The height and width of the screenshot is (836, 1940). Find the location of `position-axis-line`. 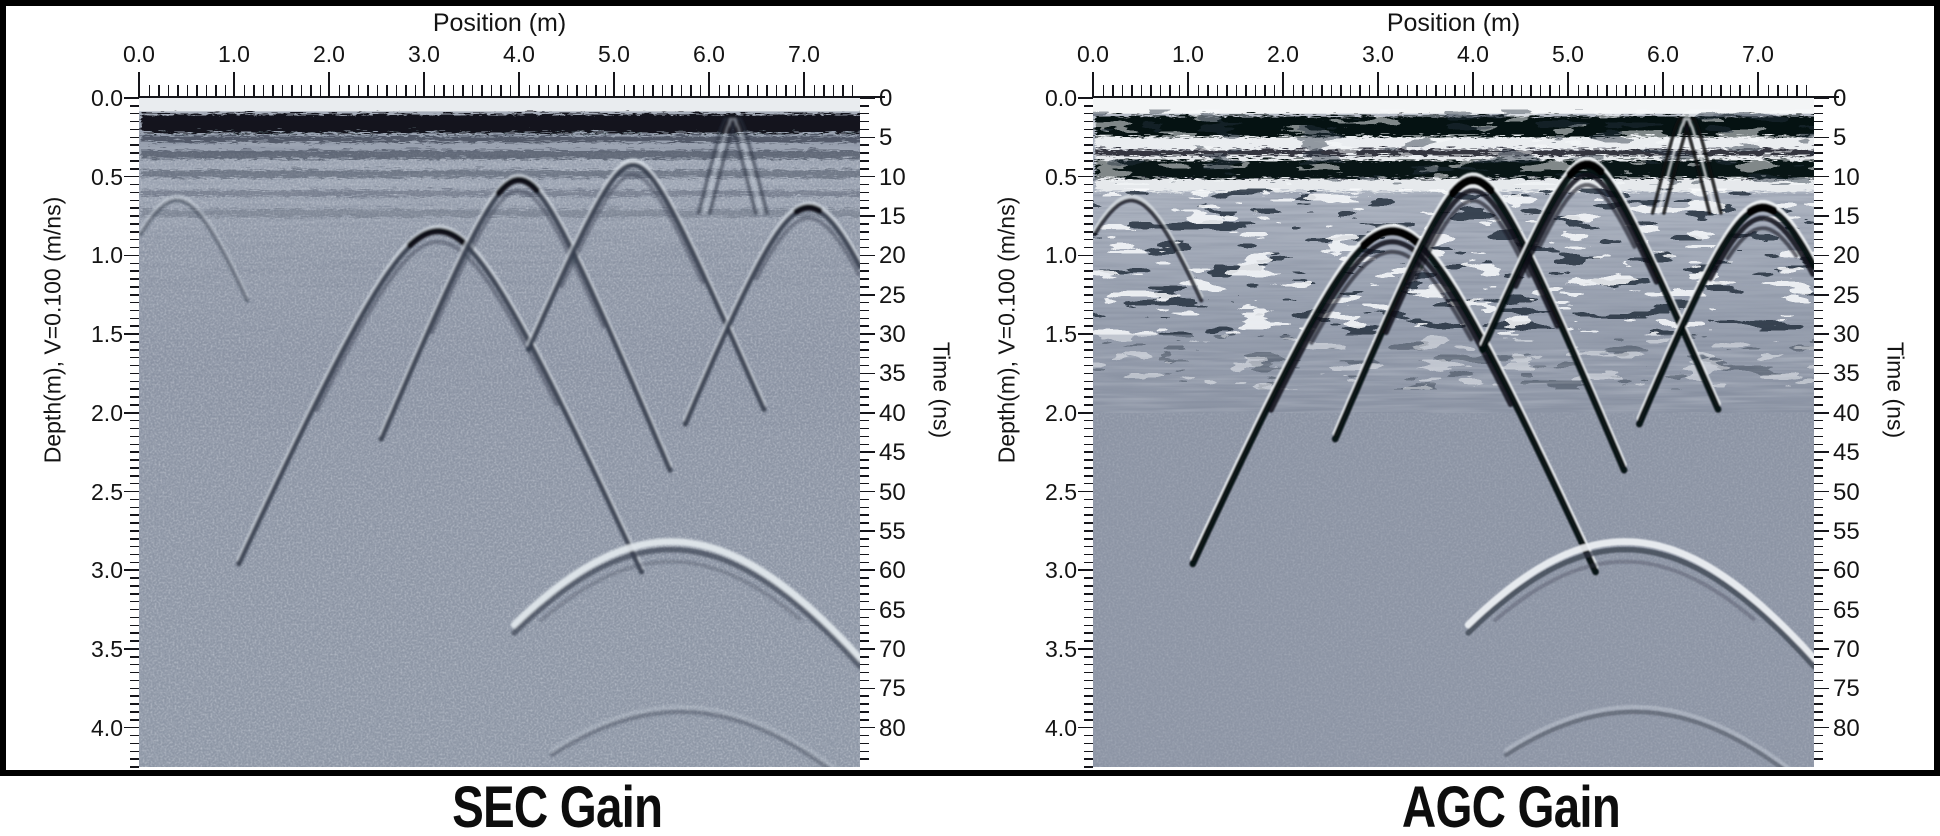

position-axis-line is located at coordinates (511, 97).